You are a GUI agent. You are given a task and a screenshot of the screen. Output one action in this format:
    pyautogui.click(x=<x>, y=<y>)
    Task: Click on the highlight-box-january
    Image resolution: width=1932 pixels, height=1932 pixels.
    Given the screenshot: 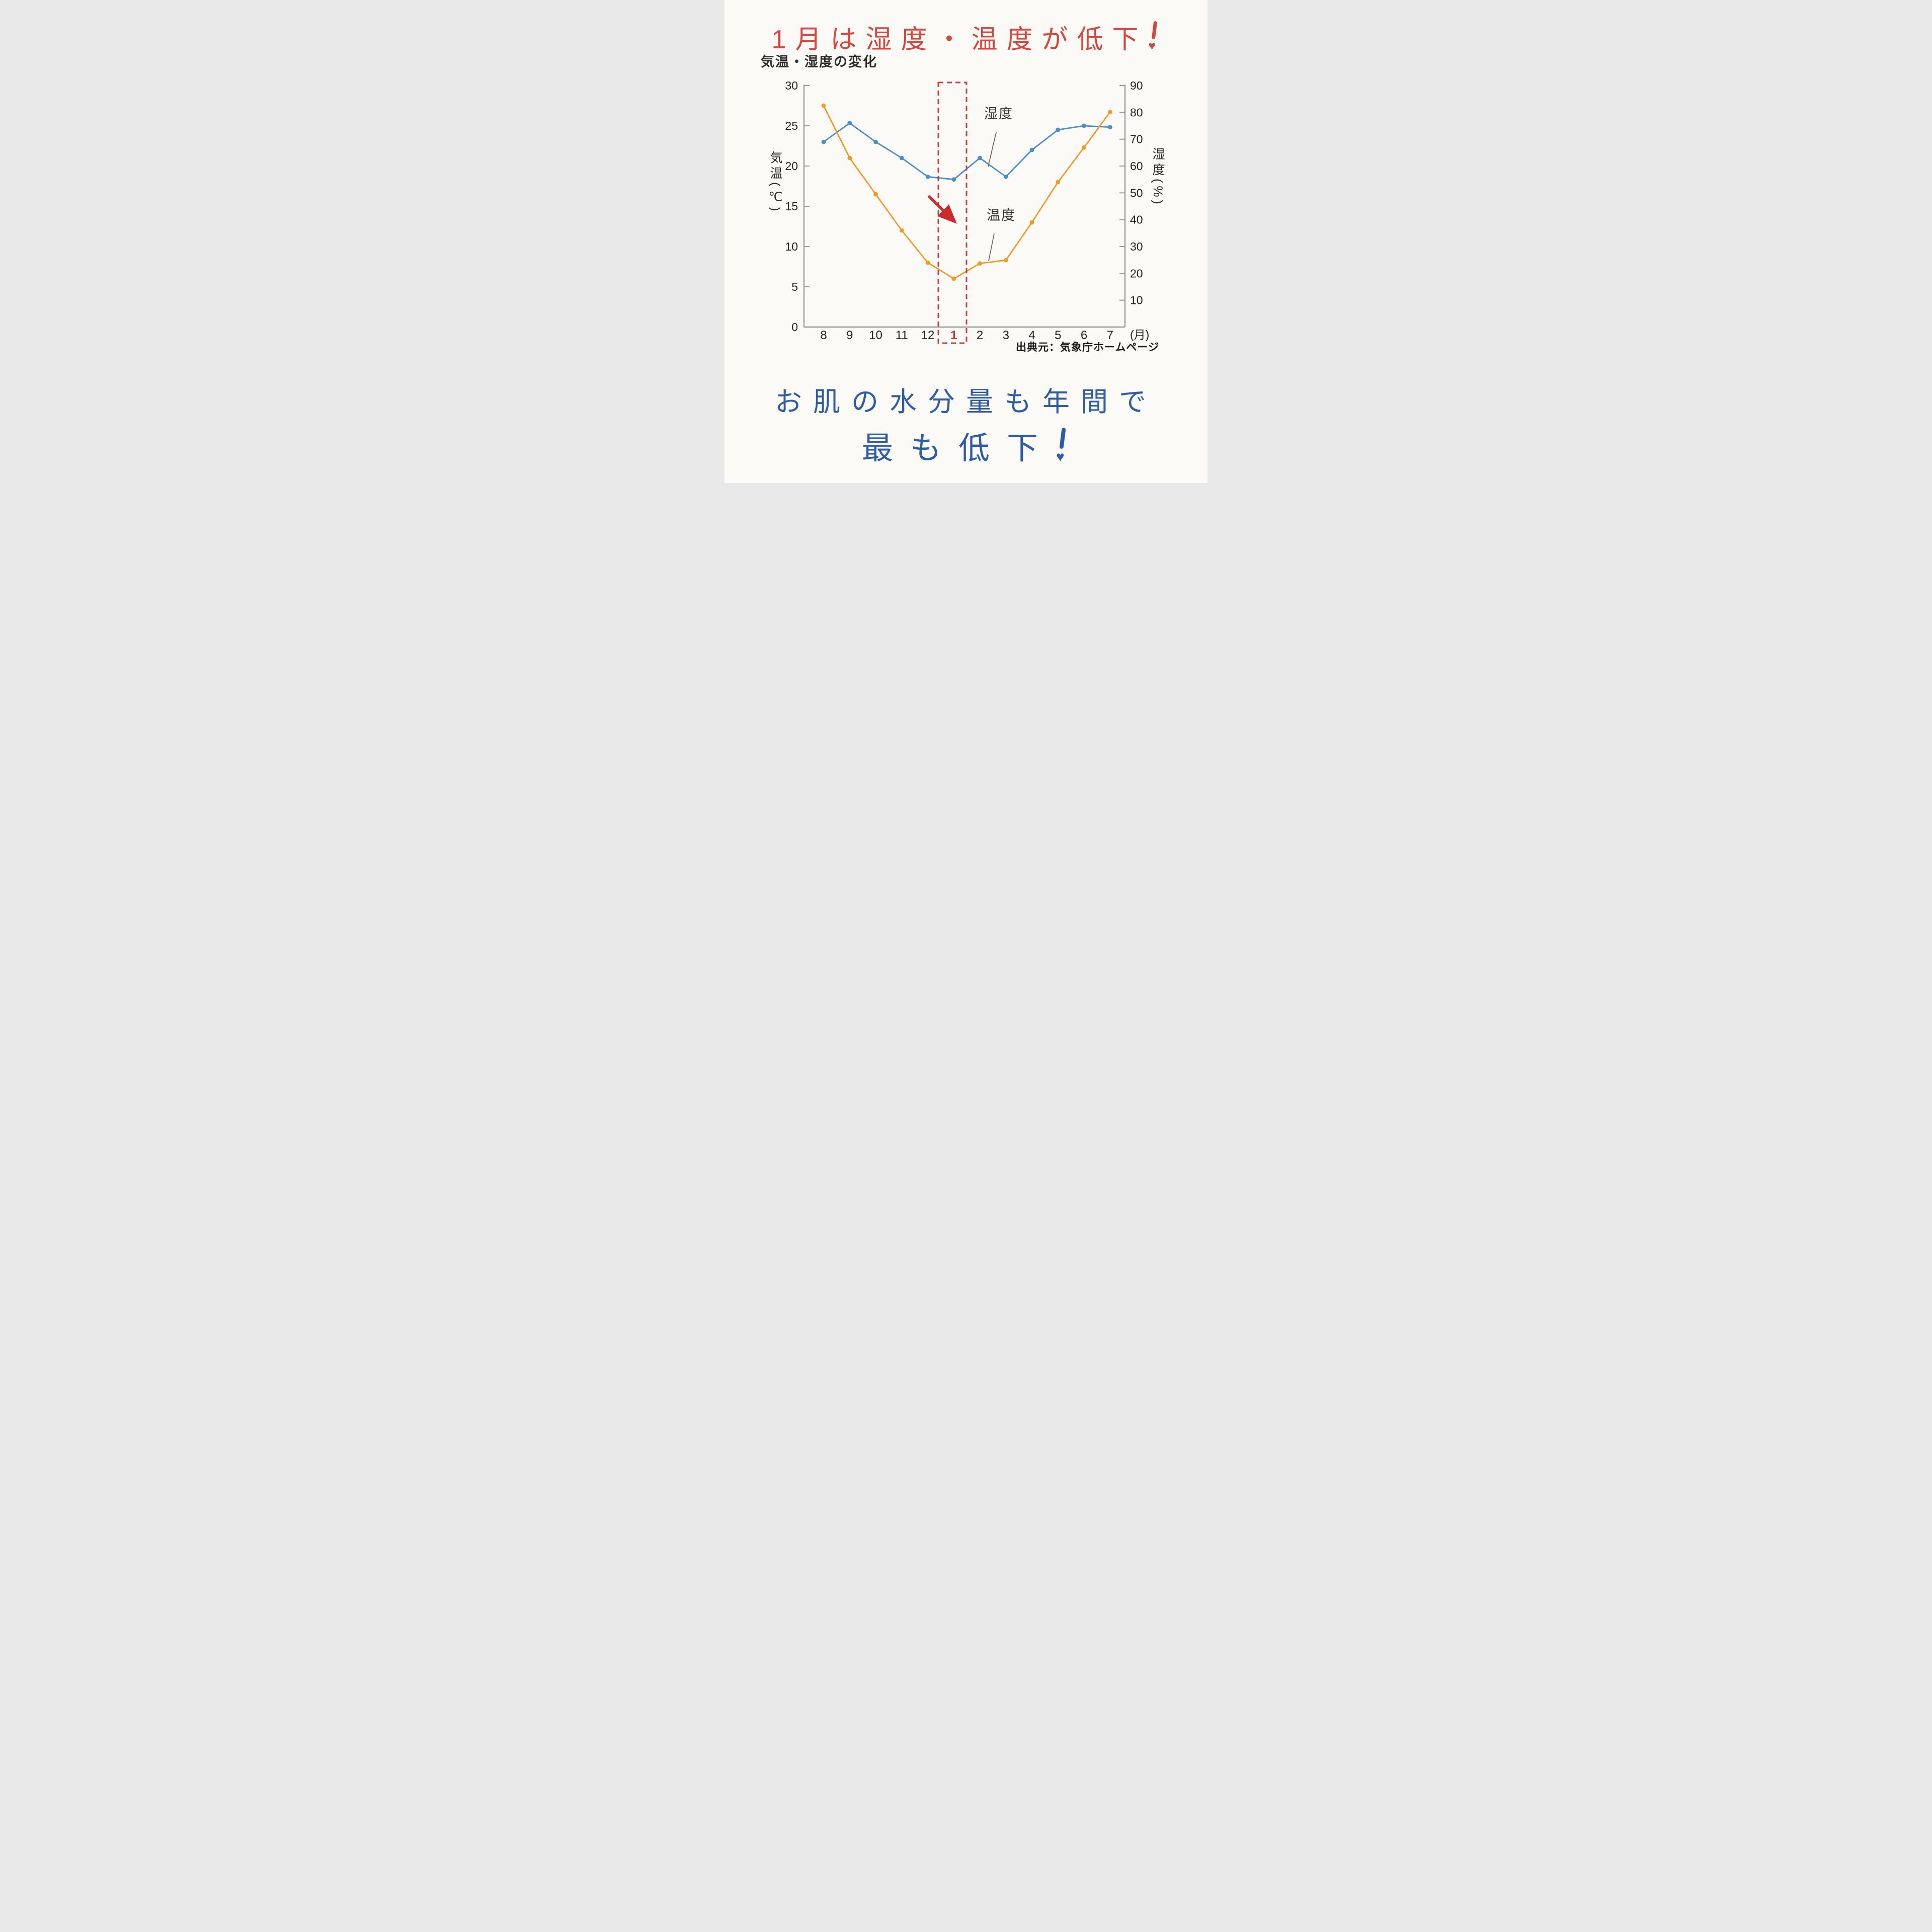 What is the action you would take?
    pyautogui.click(x=953, y=213)
    